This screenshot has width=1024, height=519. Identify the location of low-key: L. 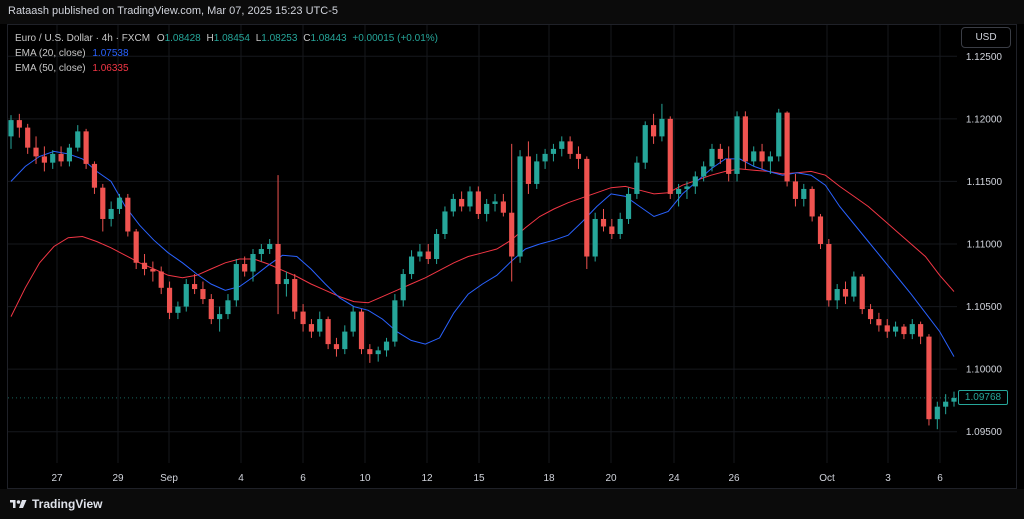
(258, 38).